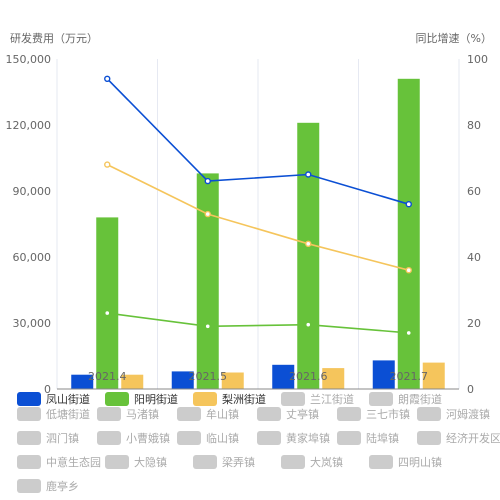 The height and width of the screenshot is (500, 500). I want to click on legend-label: 马渚镇, so click(142, 414).